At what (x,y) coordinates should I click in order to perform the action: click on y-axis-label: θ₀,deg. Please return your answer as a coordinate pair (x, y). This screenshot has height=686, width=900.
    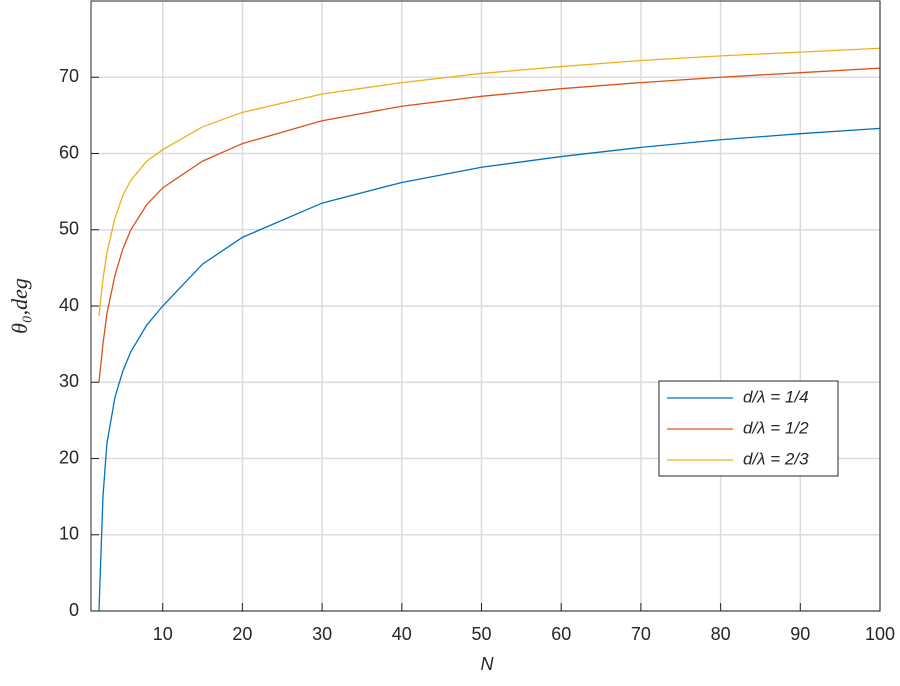
    Looking at the image, I should click on (19, 306).